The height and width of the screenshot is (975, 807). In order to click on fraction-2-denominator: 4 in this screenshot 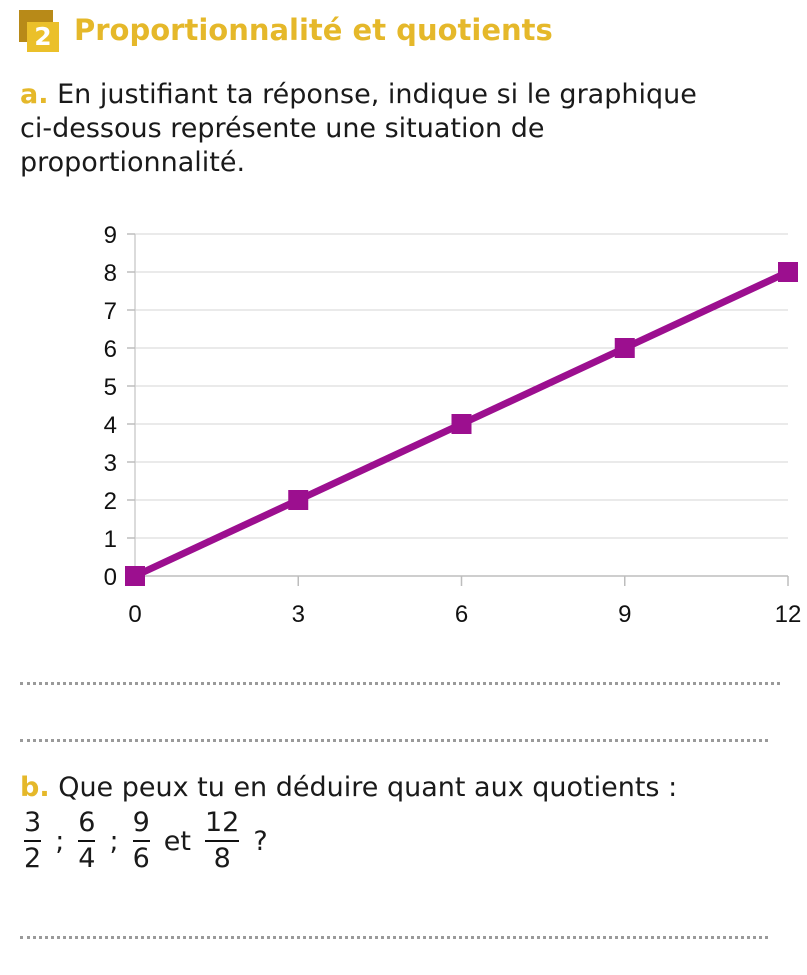, I will do `click(87, 858)`.